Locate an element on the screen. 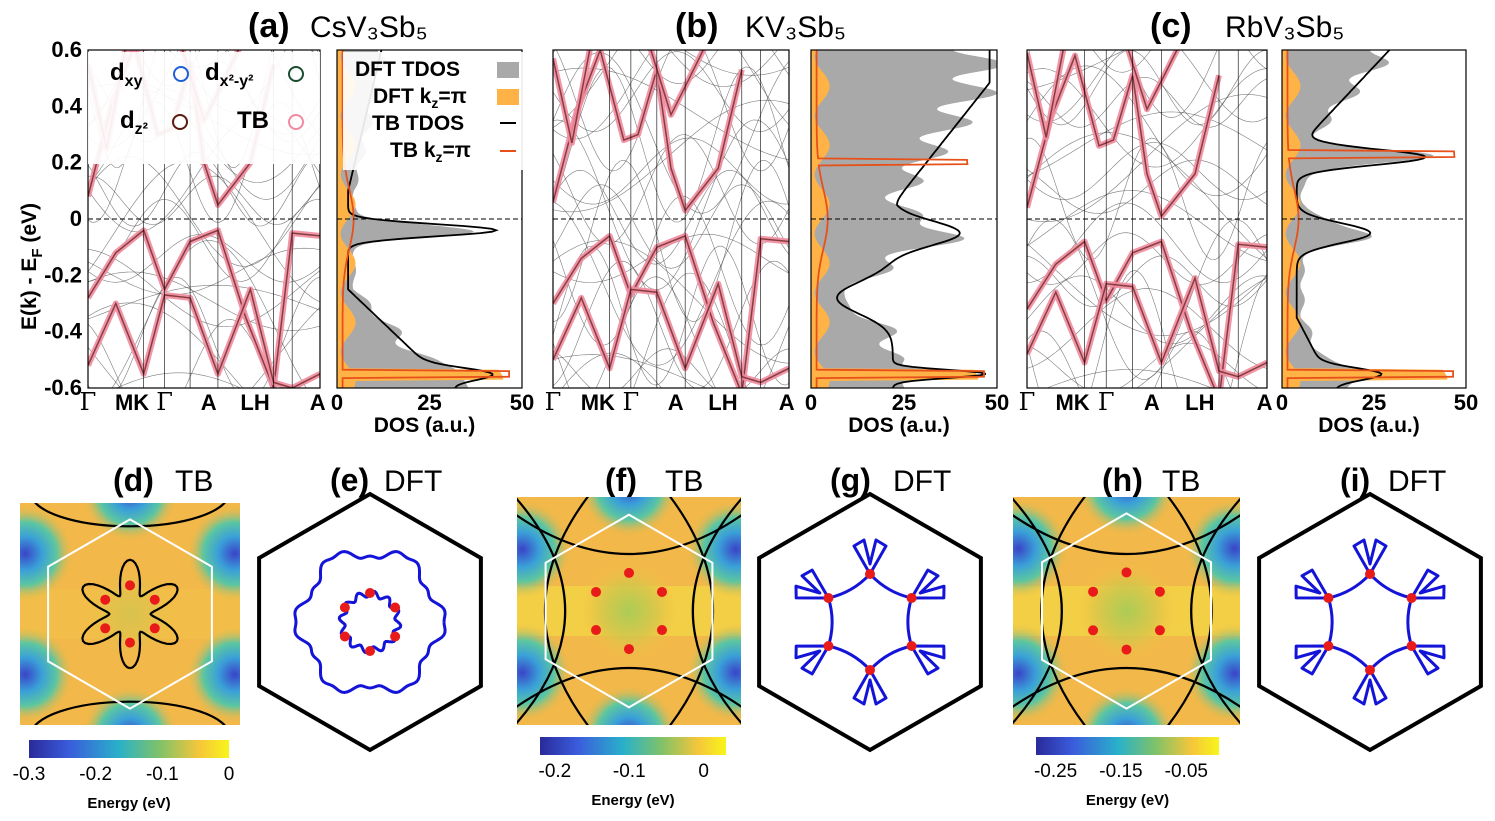  legend-dx2y2-marker is located at coordinates (296, 74).